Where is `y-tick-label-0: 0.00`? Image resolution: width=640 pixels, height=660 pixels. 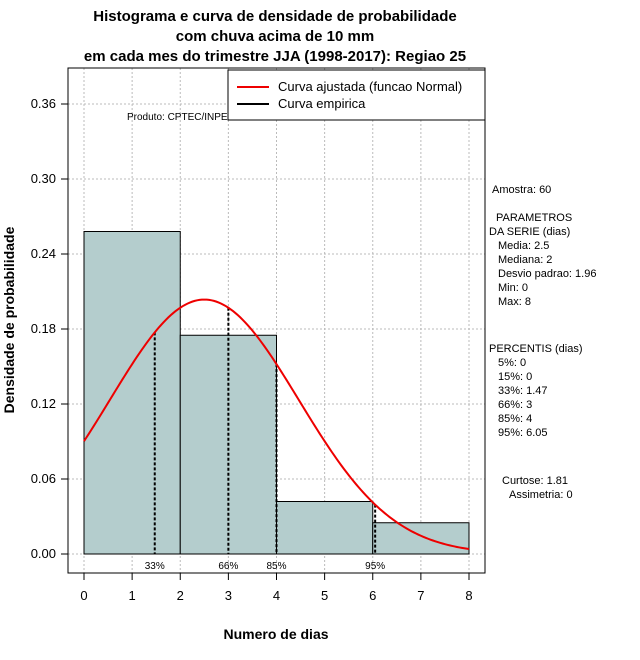
y-tick-label-0: 0.00 is located at coordinates (43, 553).